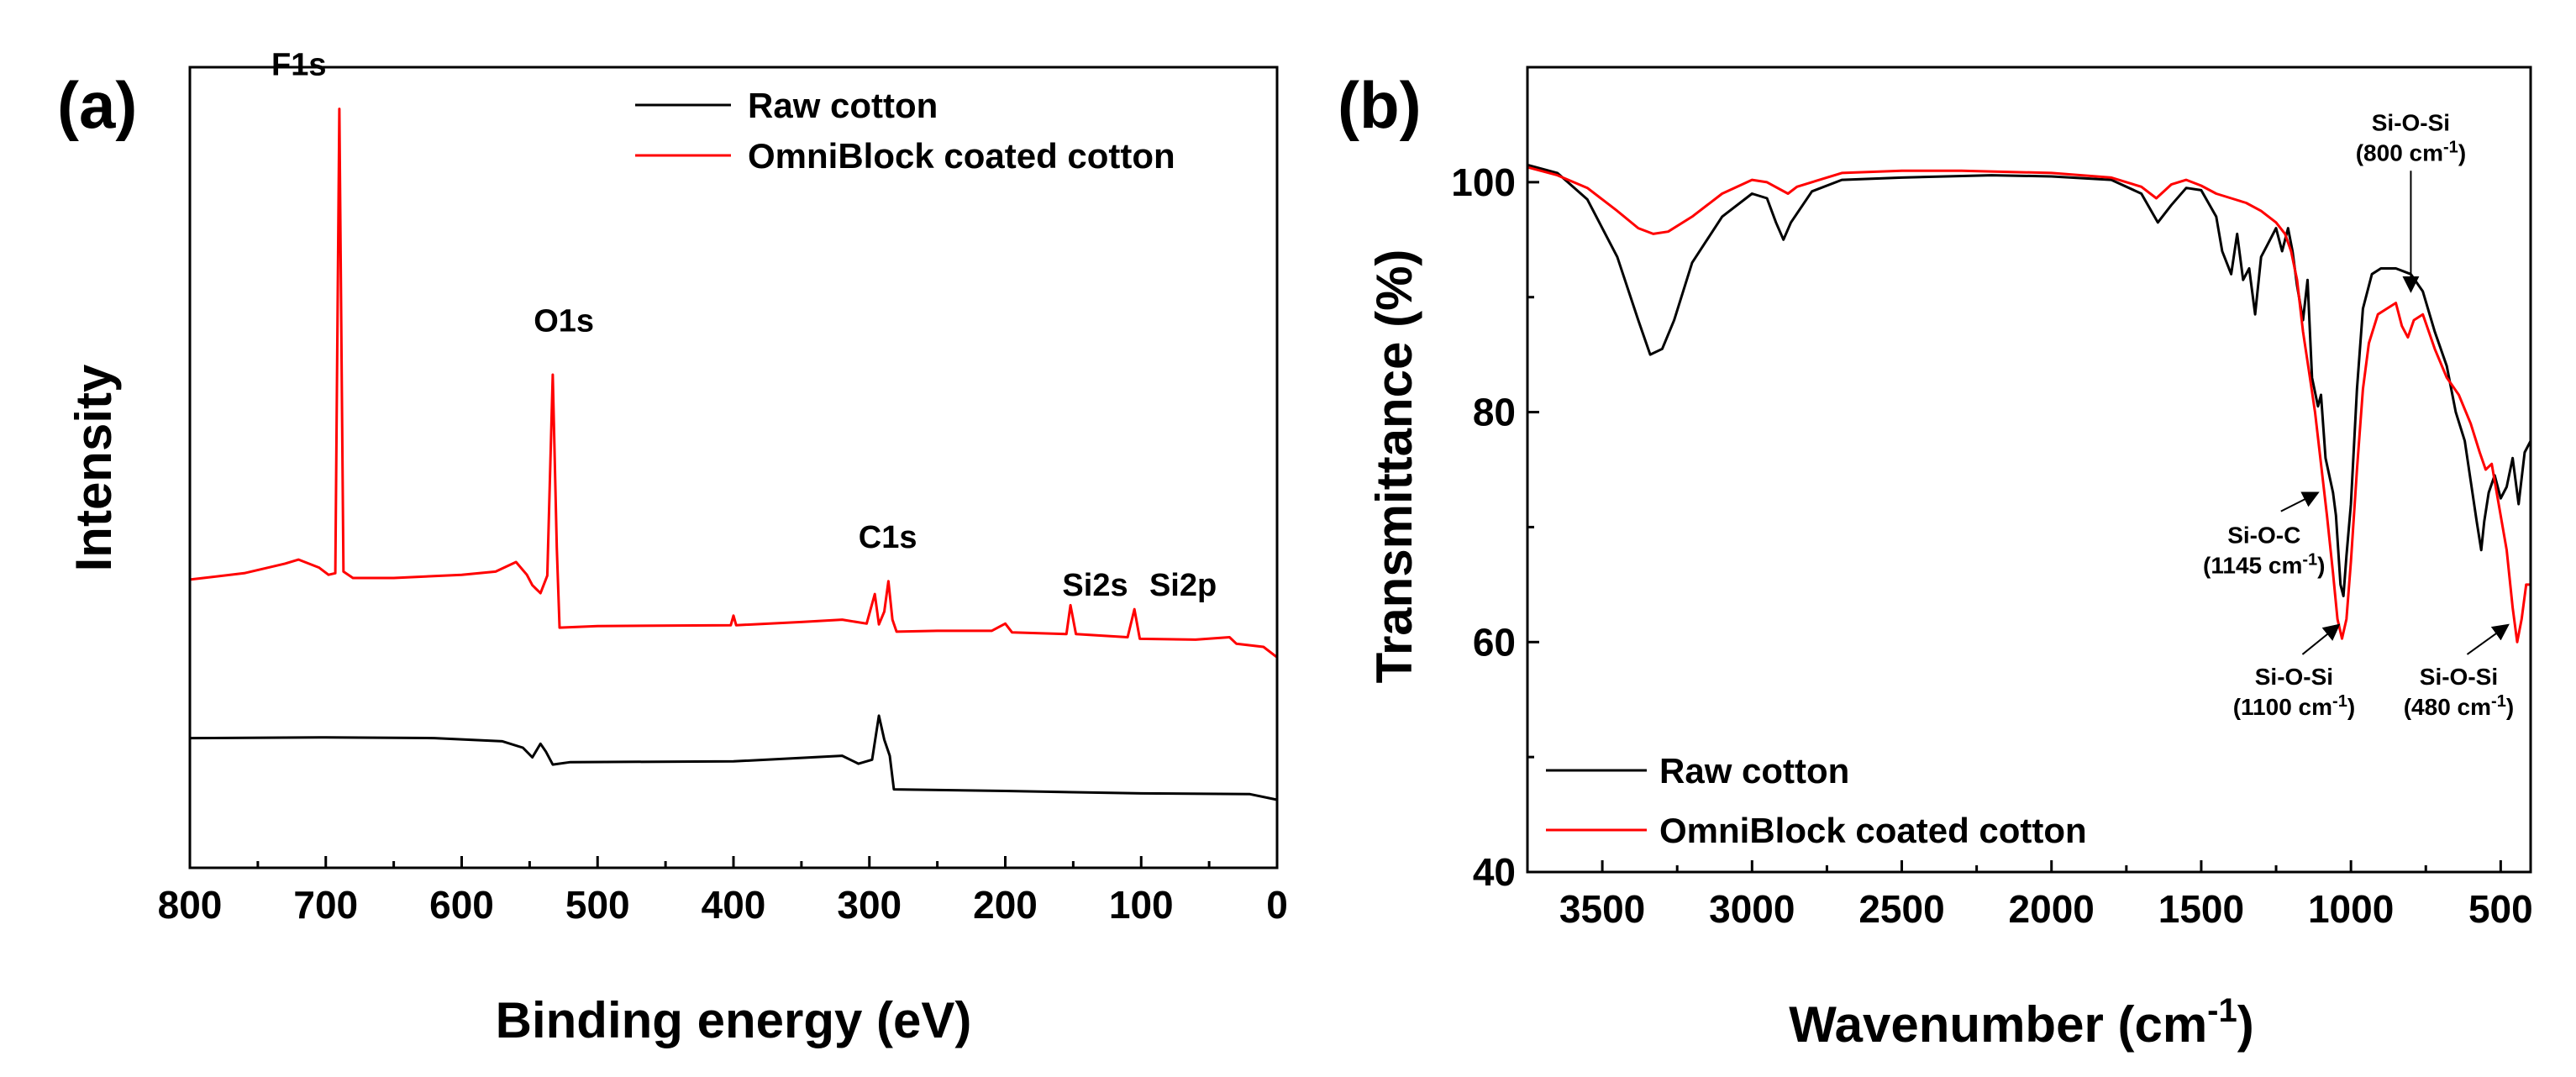  Describe the element at coordinates (2411, 151) in the screenshot. I see `panel-b-annotation-0-wavenumber: (800 cm-1)` at that location.